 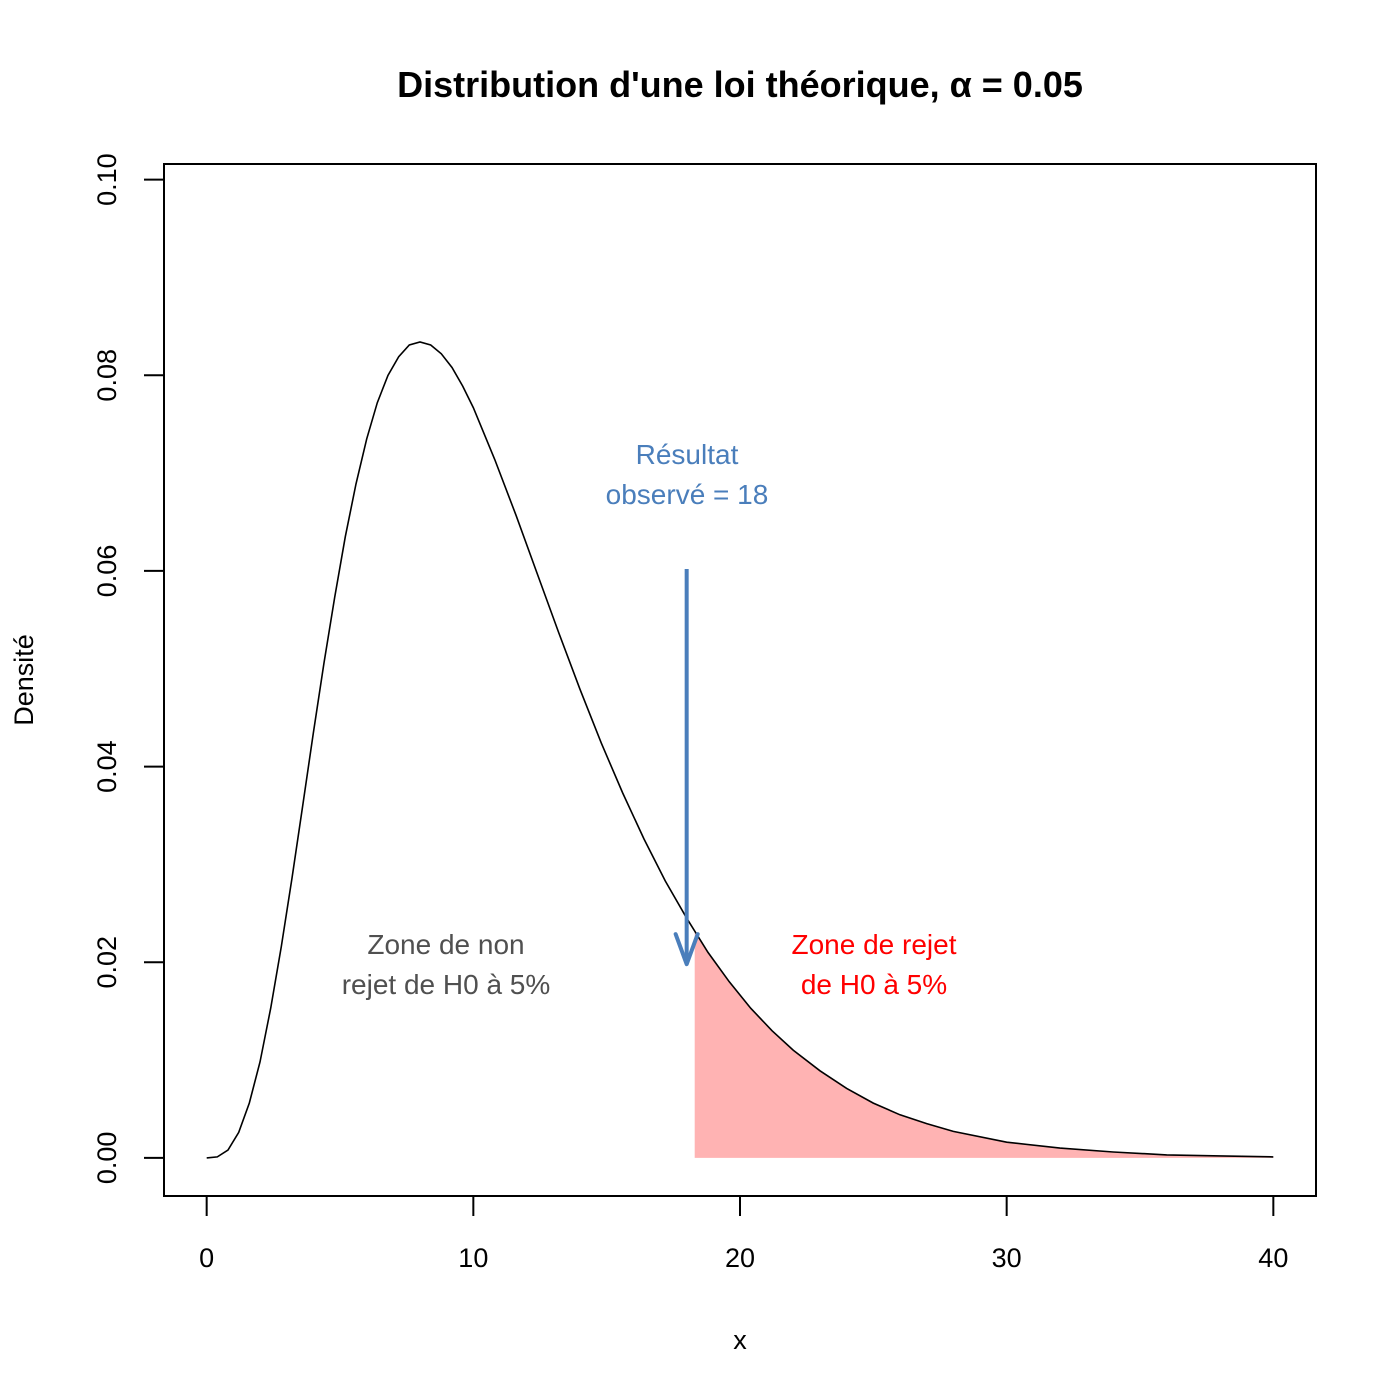 What do you see at coordinates (740, 1340) in the screenshot?
I see `x-axis-label: x` at bounding box center [740, 1340].